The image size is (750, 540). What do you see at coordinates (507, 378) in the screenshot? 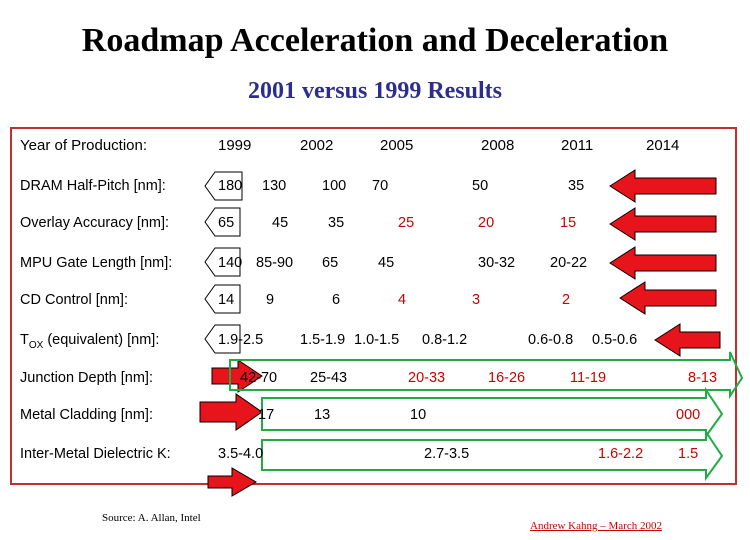
I see `cell-value: 16-26` at bounding box center [507, 378].